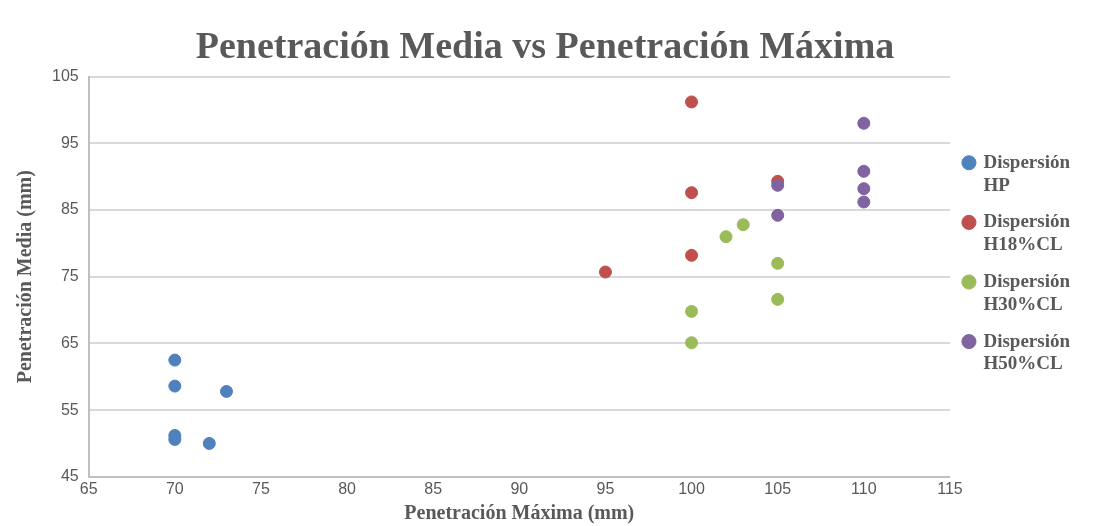  Describe the element at coordinates (519, 488) in the screenshot. I see `x-tick-label: 90` at that location.